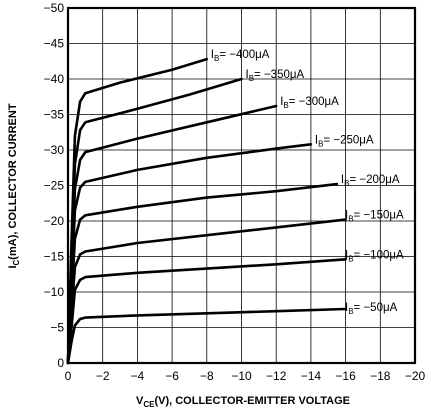  What do you see at coordinates (344, 141) in the screenshot?
I see `curve-label-ib-250: IB= −250μA` at bounding box center [344, 141].